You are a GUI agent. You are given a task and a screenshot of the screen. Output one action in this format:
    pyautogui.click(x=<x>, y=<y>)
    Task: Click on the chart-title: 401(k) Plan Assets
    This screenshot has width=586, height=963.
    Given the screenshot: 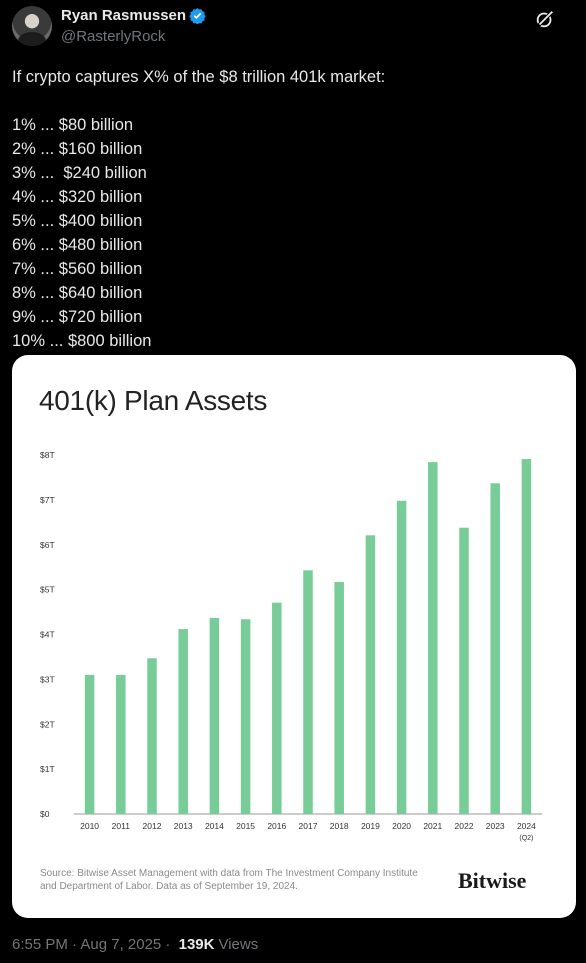 What is the action you would take?
    pyautogui.click(x=153, y=400)
    